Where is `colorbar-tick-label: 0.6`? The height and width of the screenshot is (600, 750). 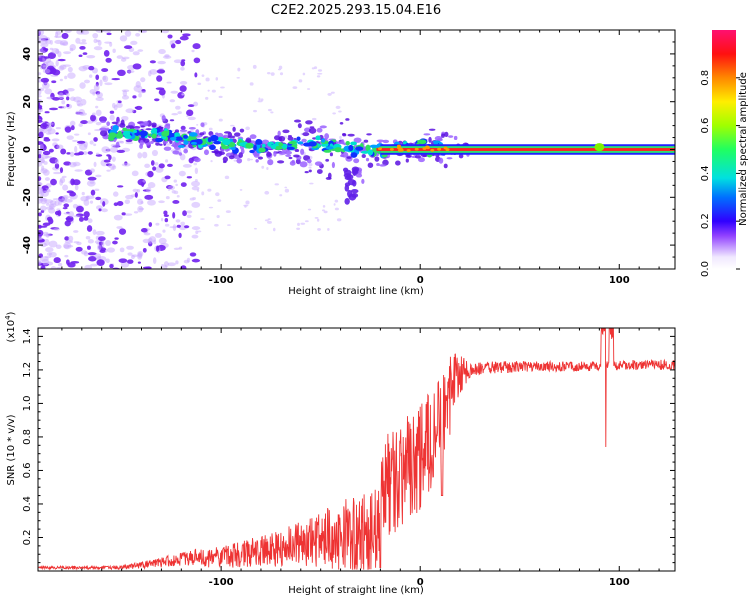 colorbar-tick-label: 0.6 is located at coordinates (705, 126).